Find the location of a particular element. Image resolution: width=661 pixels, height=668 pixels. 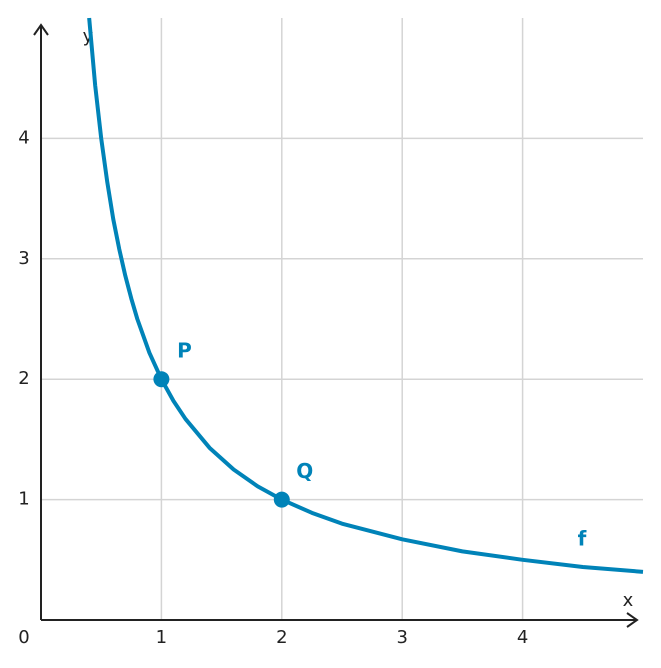

x-axis-label: x is located at coordinates (628, 600).